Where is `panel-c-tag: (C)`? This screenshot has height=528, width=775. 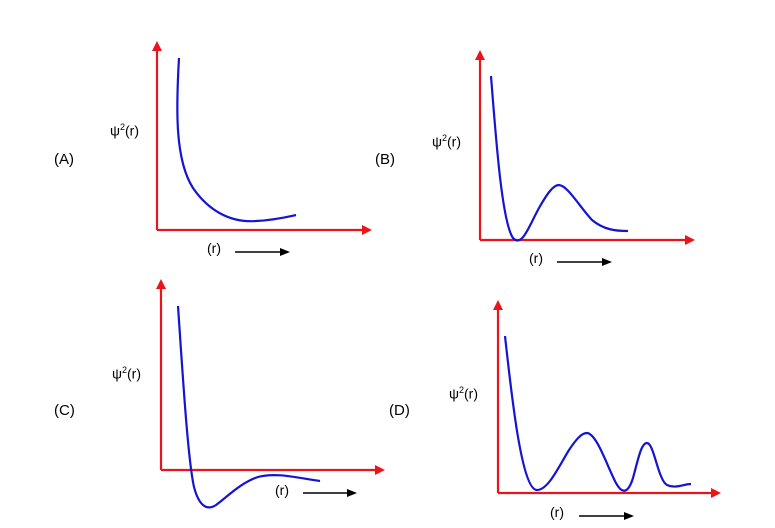
panel-c-tag: (C) is located at coordinates (64, 410).